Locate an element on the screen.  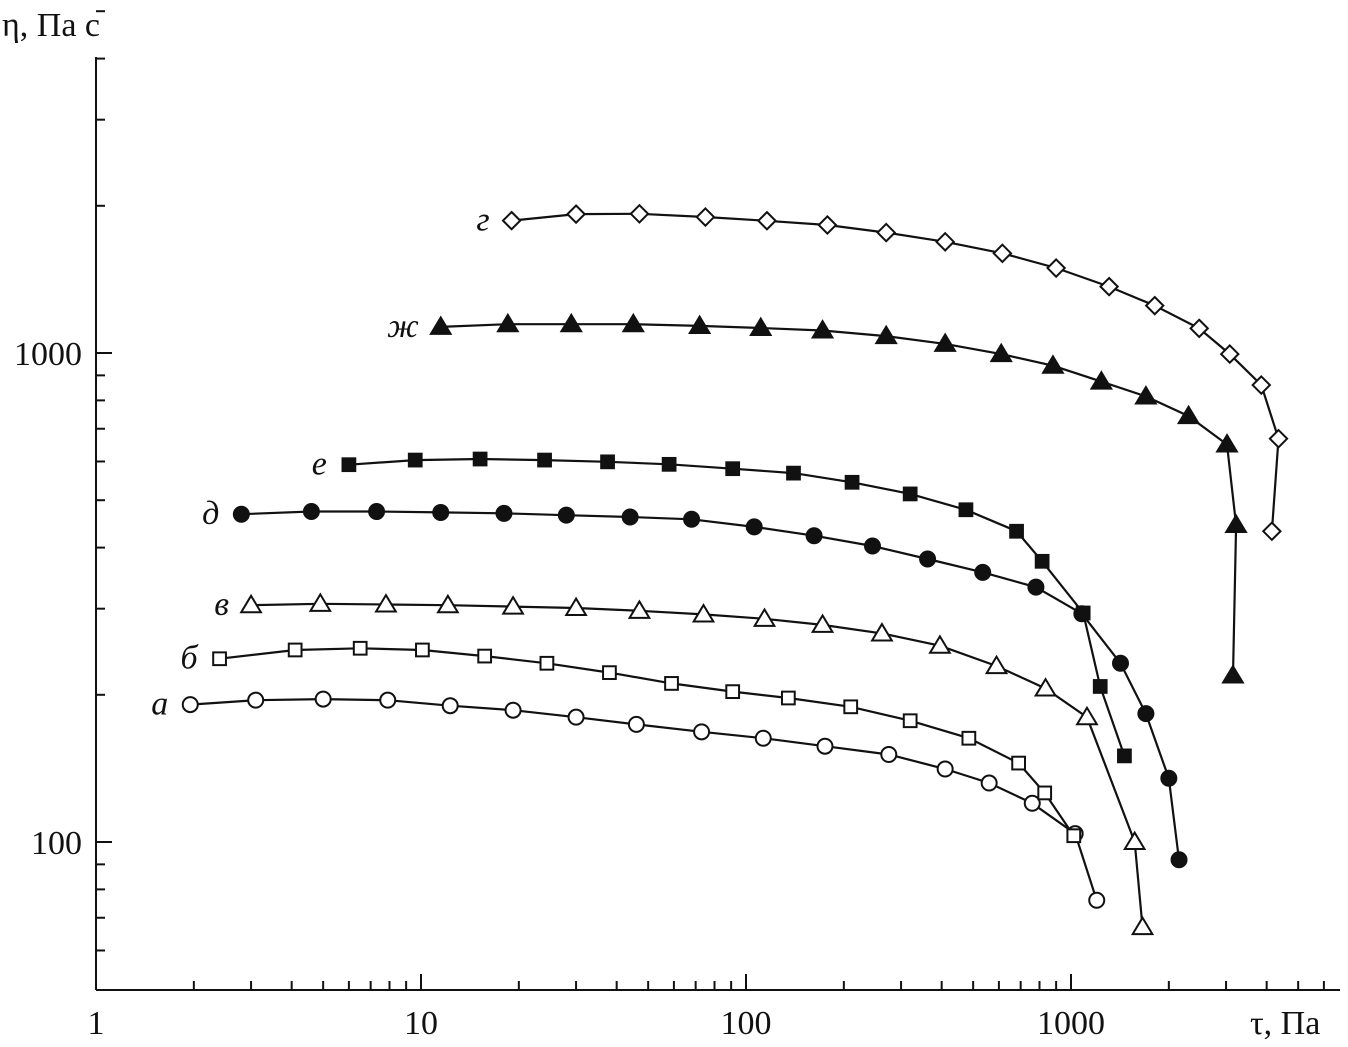
series-labels: абв д е ж г is located at coordinates (320, 462).